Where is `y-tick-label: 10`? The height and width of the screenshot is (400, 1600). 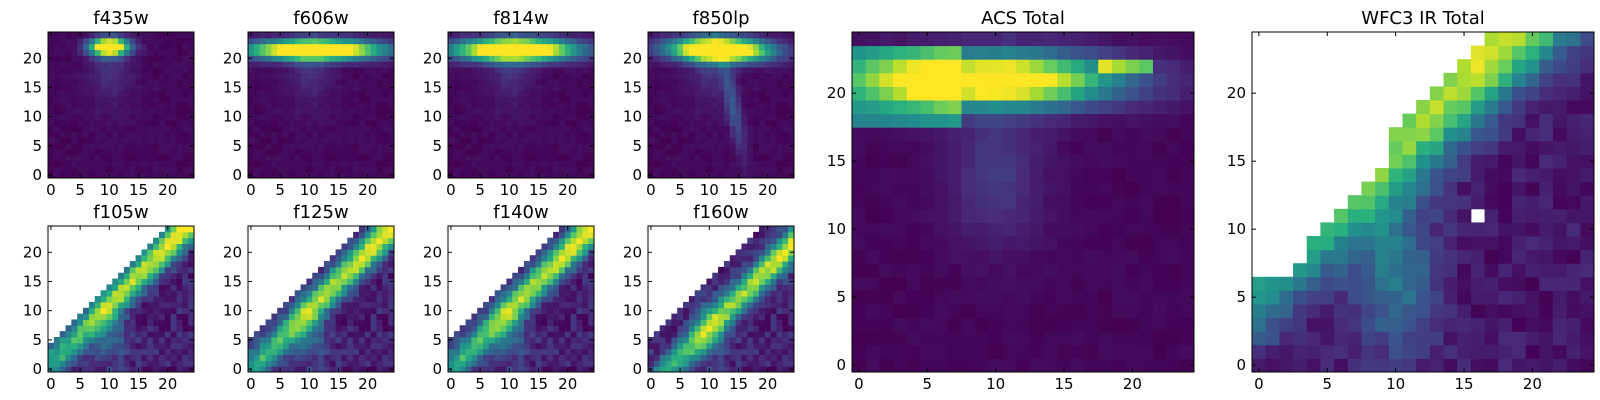
y-tick-label: 10 is located at coordinates (432, 311).